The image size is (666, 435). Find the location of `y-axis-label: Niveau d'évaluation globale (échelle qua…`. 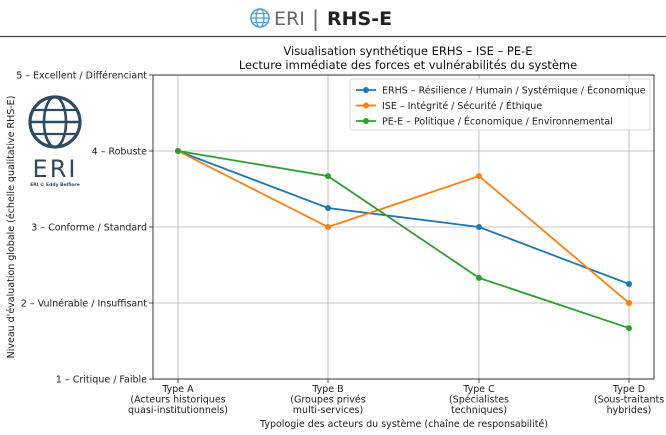

y-axis-label: Niveau d'évaluation globale (échelle qua… is located at coordinates (11, 227).